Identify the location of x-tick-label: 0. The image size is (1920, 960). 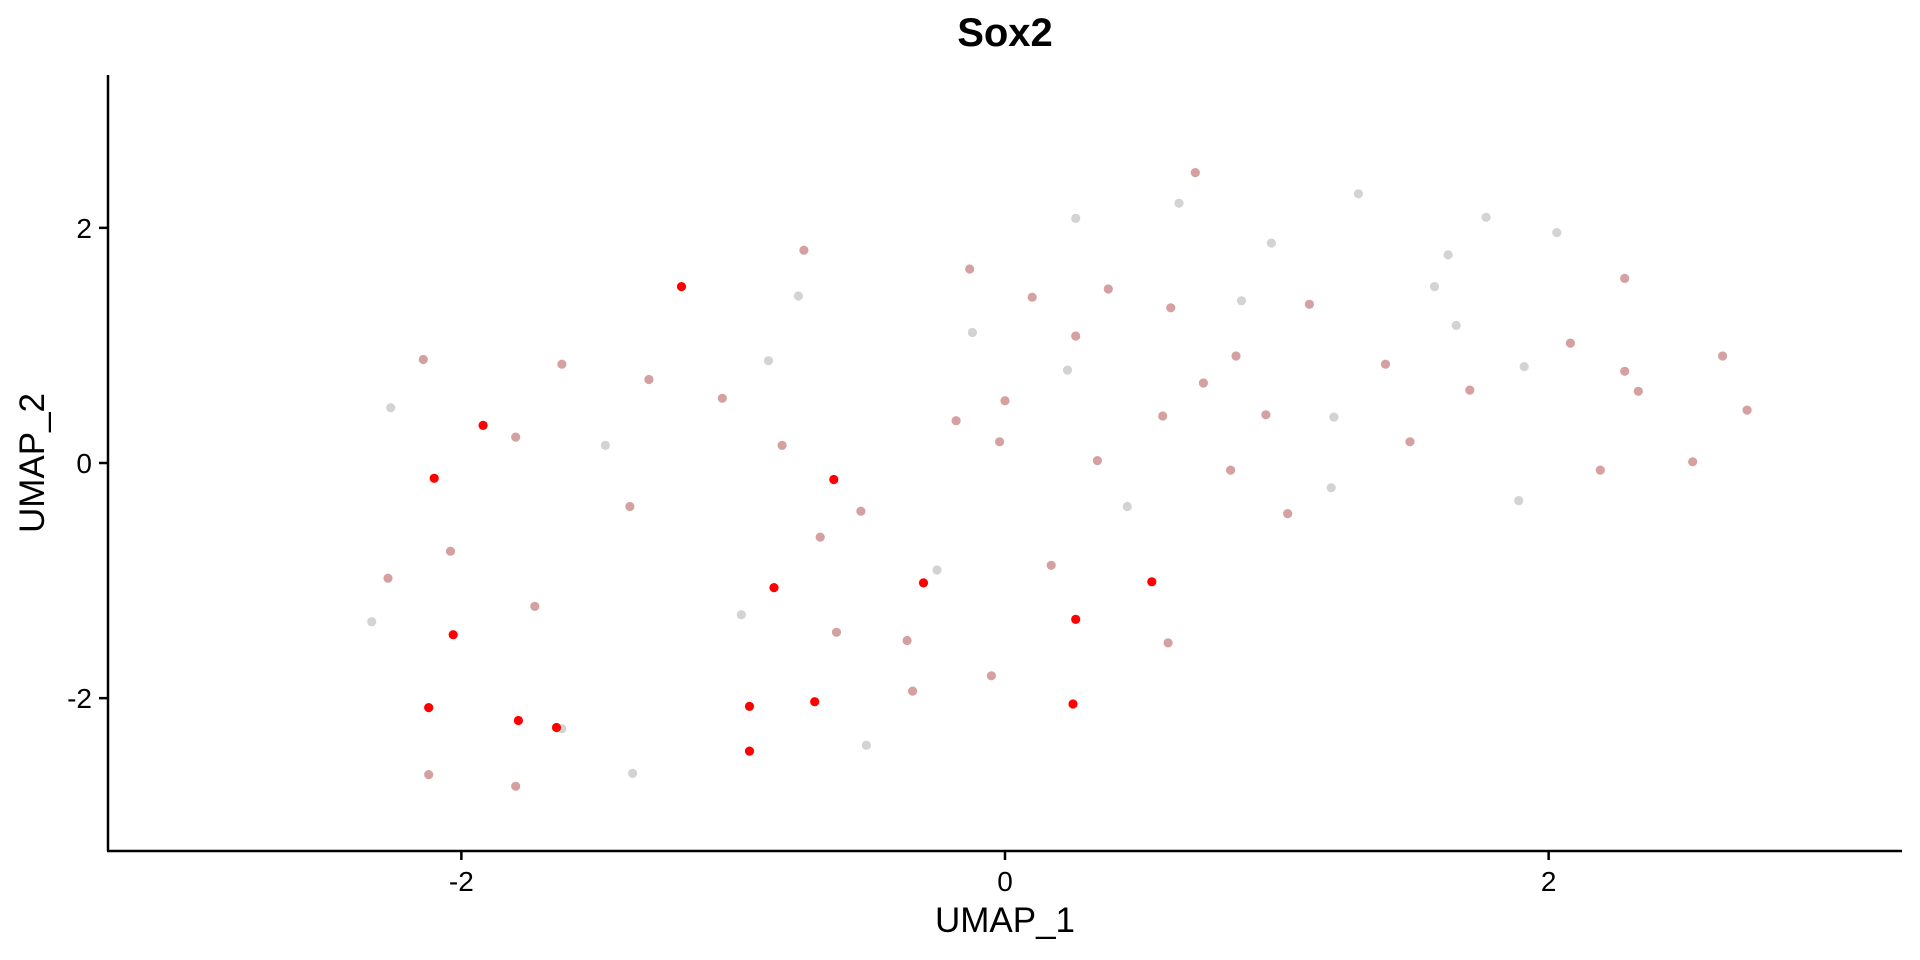
(1005, 881).